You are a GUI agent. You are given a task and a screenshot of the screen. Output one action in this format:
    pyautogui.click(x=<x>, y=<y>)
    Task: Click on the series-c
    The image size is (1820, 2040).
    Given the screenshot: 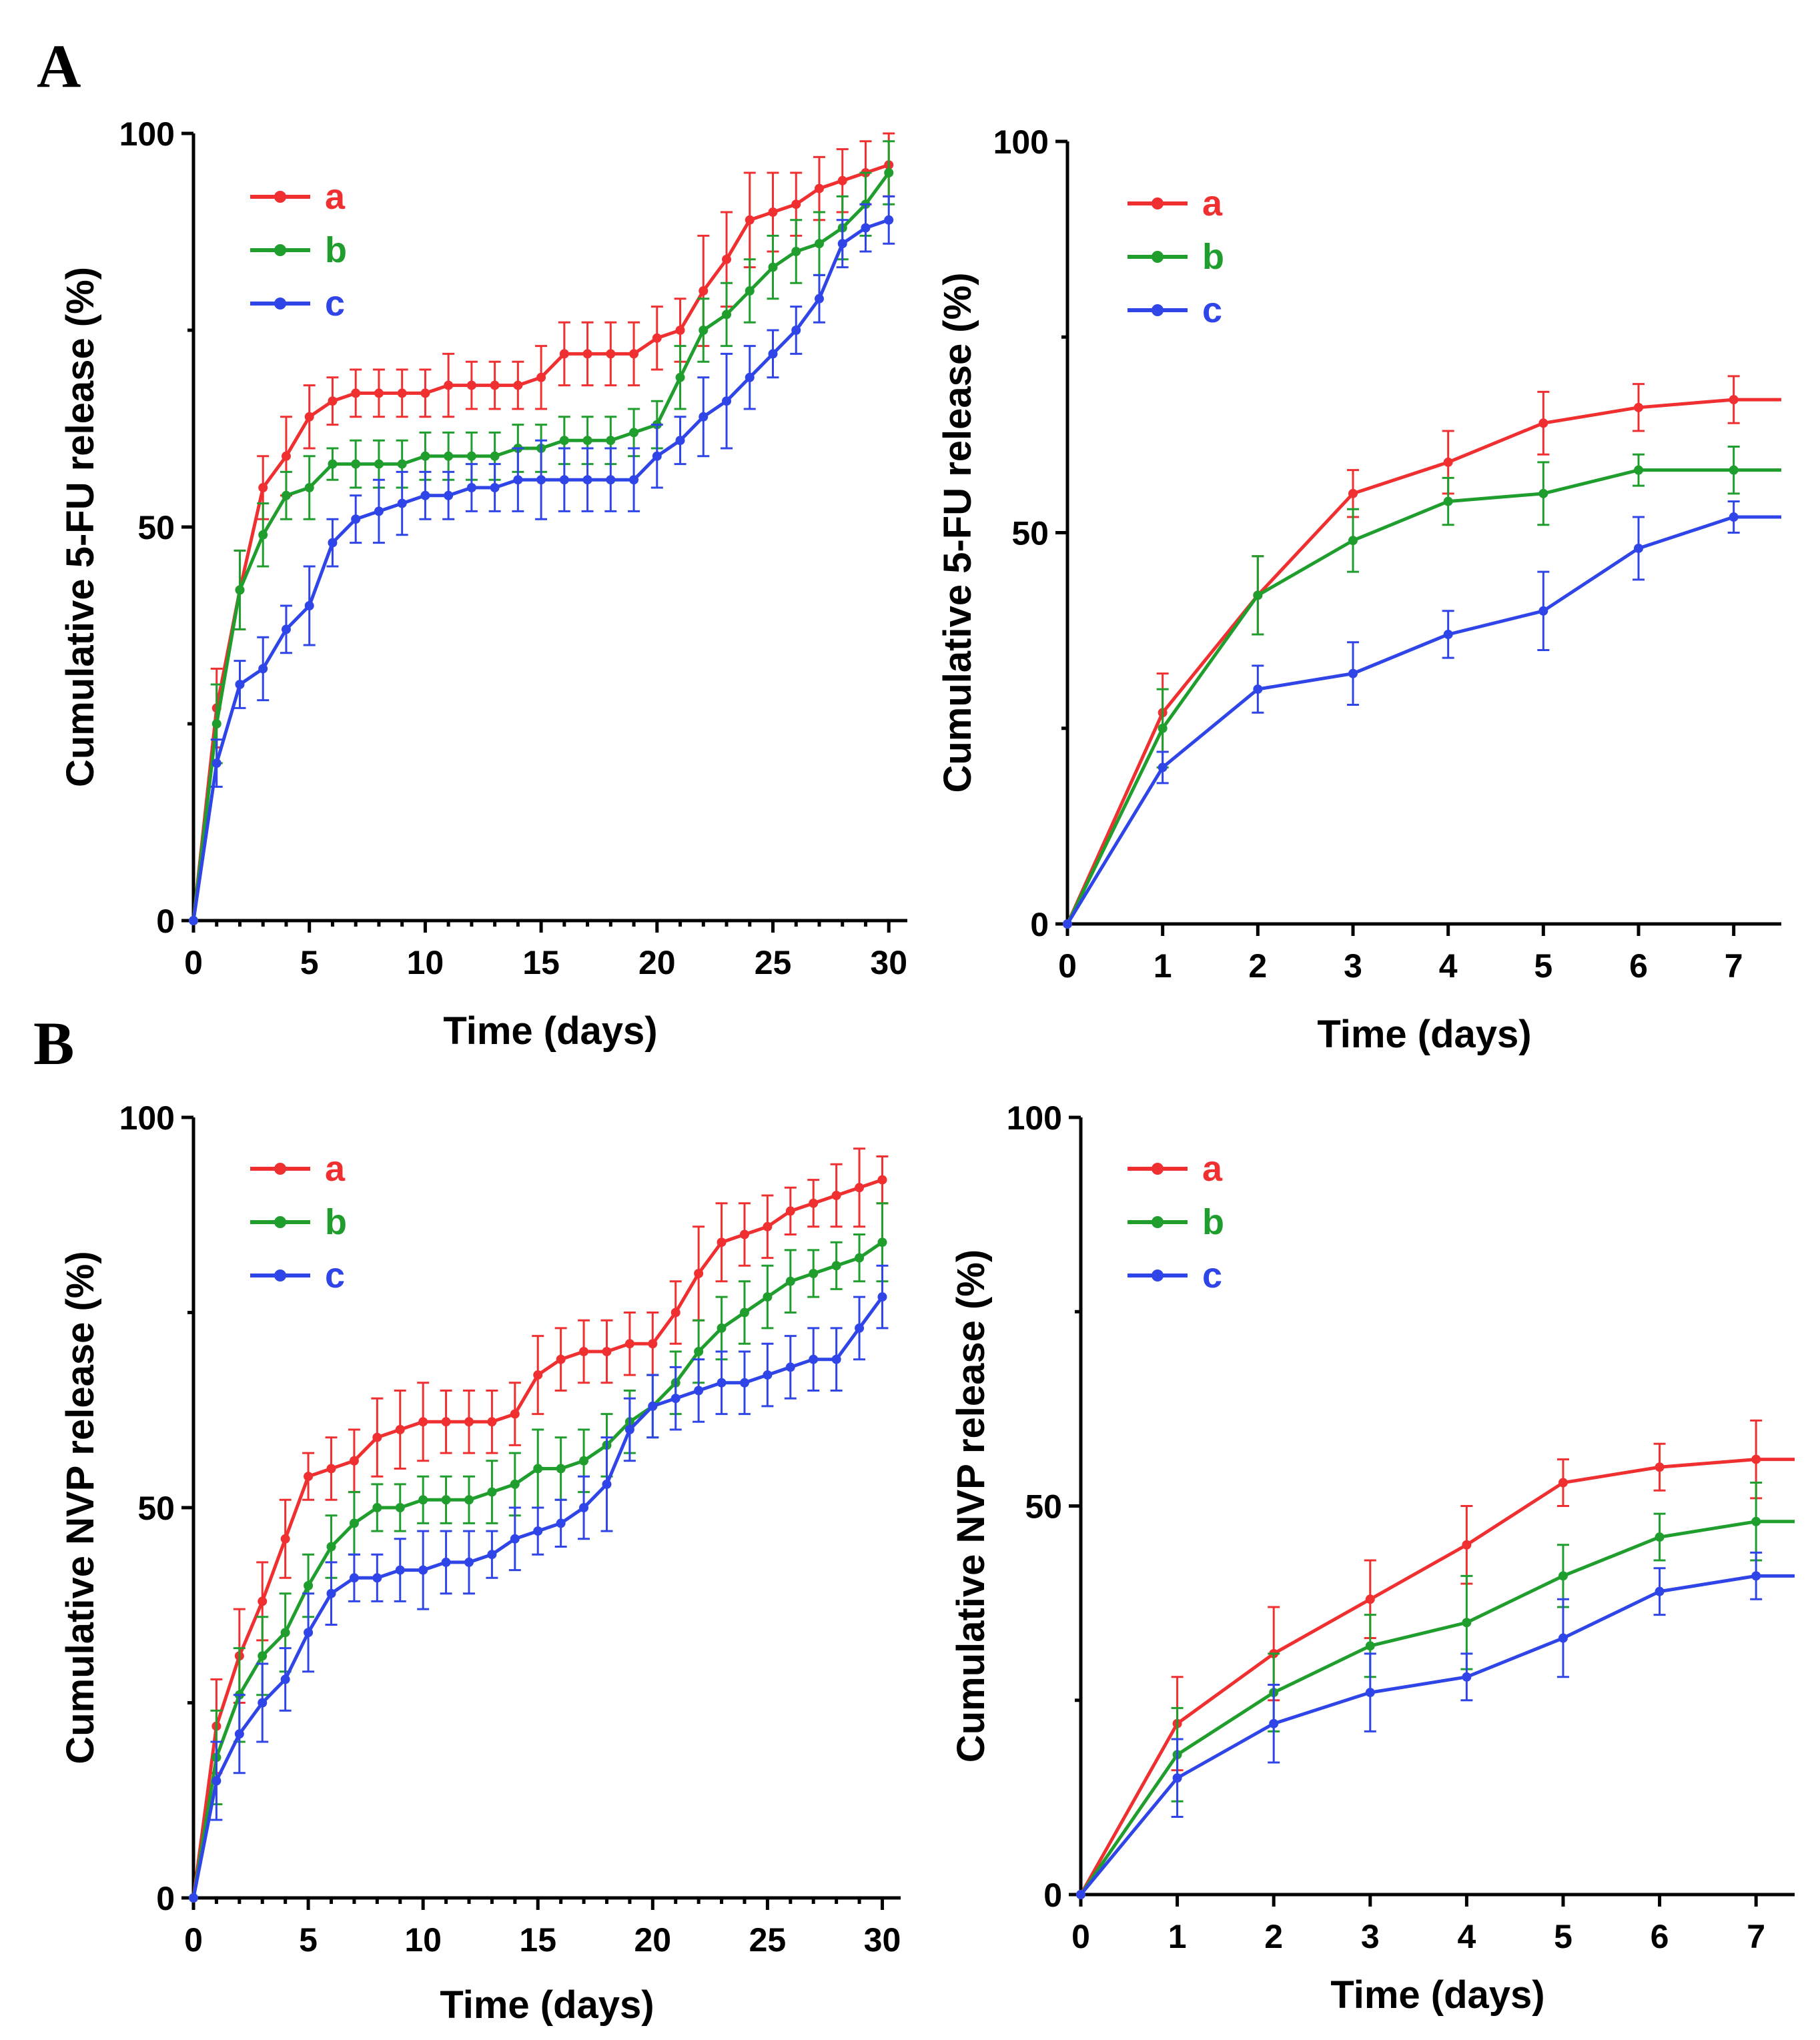 What is the action you would take?
    pyautogui.click(x=542, y=560)
    